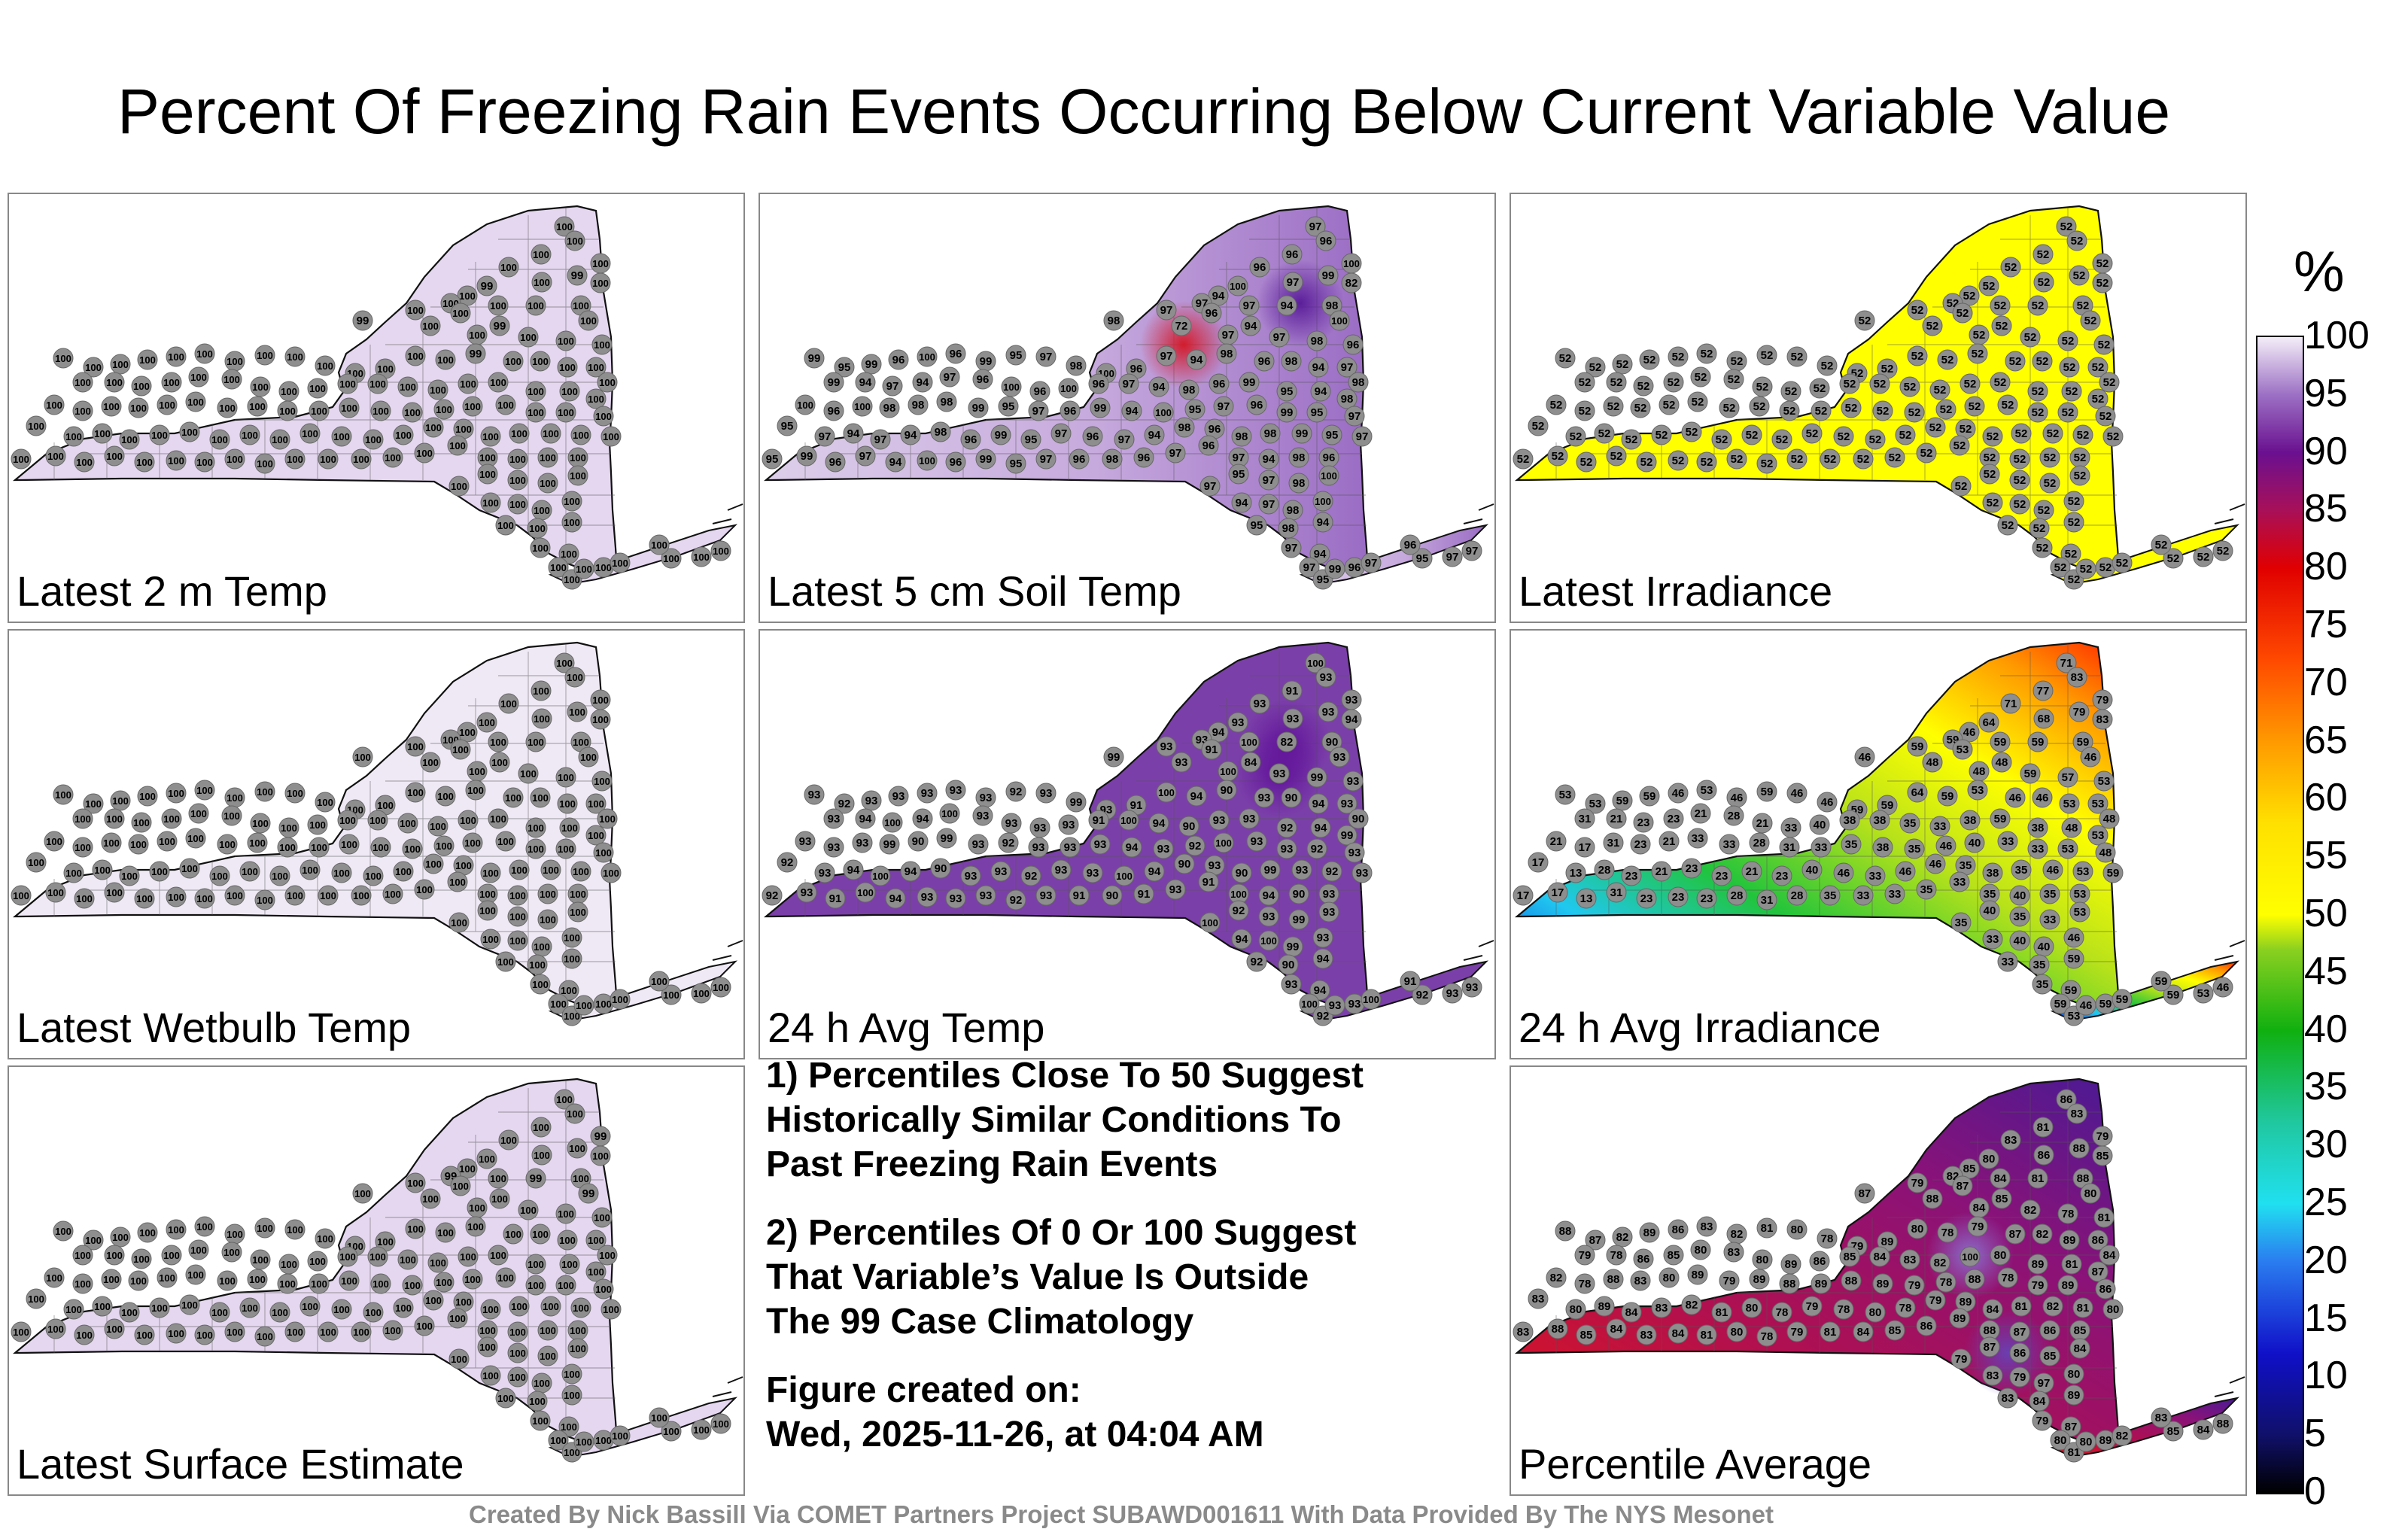 The height and width of the screenshot is (1535, 2408). Describe the element at coordinates (1317, 849) in the screenshot. I see `station-value: 92` at that location.